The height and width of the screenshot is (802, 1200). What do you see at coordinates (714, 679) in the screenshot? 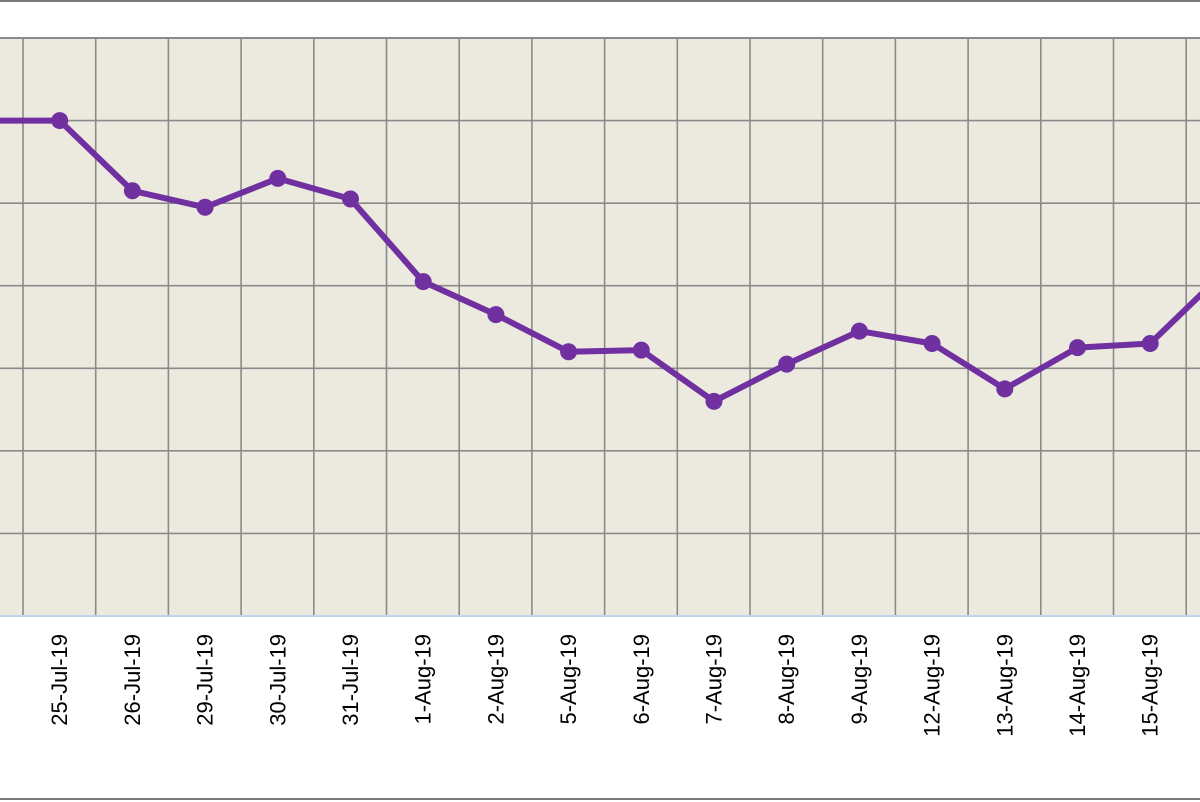
I see `x-tick-label: 7-Aug-19` at bounding box center [714, 679].